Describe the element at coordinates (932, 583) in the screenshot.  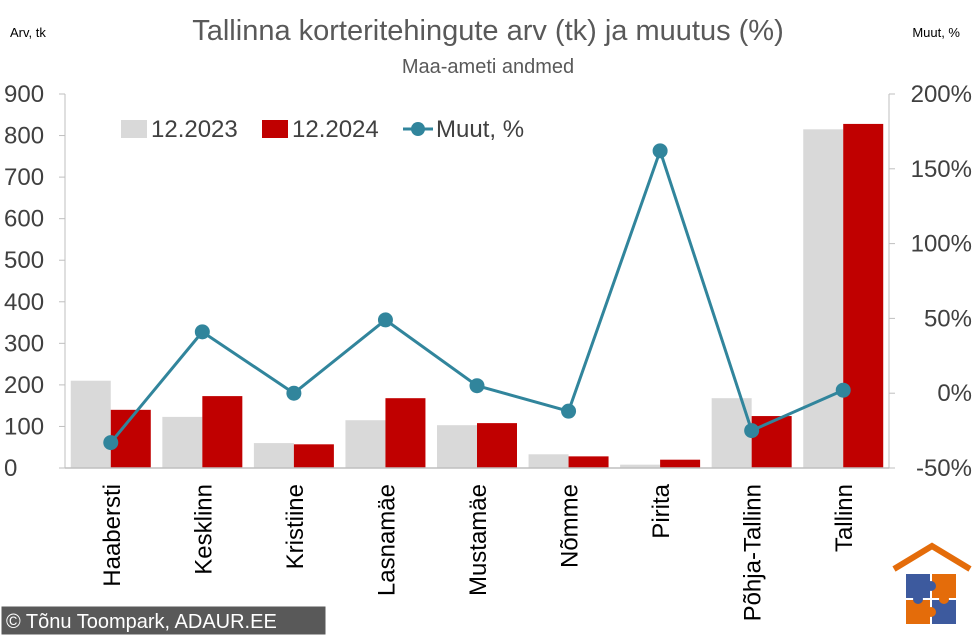
I see `adaur-logo-icon` at that location.